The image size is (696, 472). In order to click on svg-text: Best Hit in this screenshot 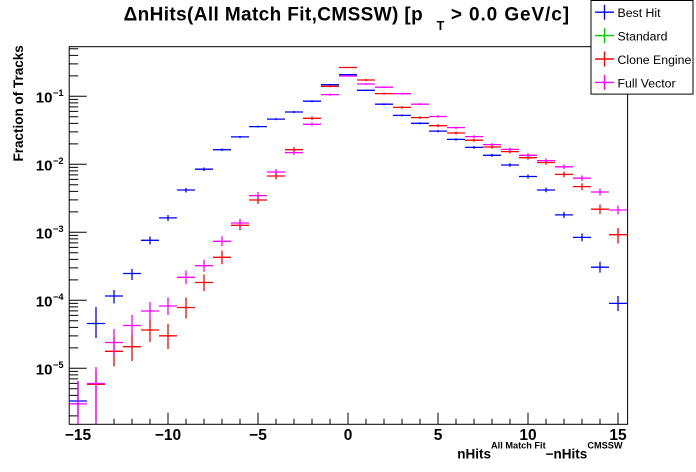, I will do `click(640, 13)`.